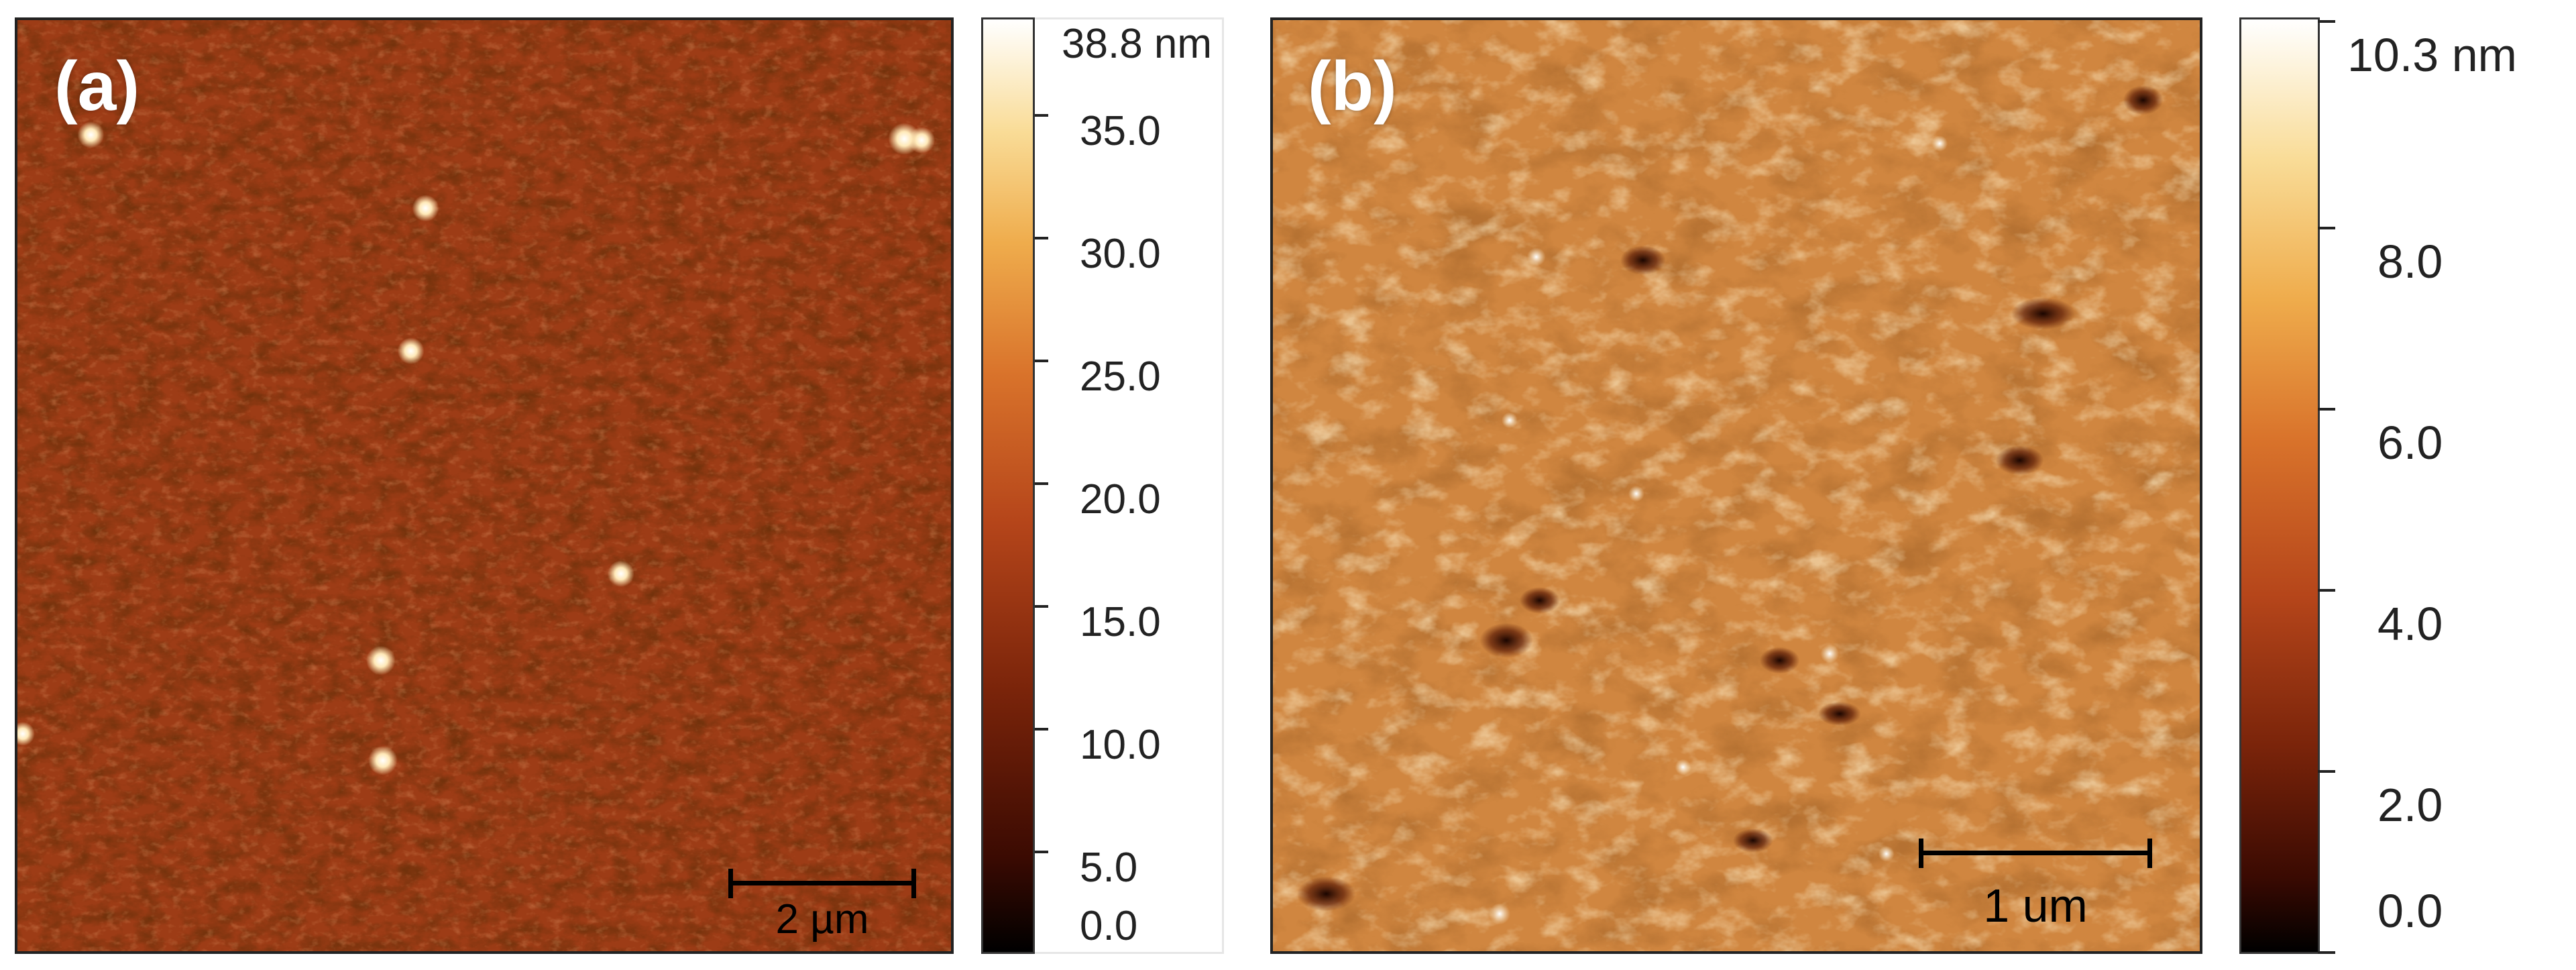  I want to click on colorbar-tick-b: 0.0, so click(2410, 911).